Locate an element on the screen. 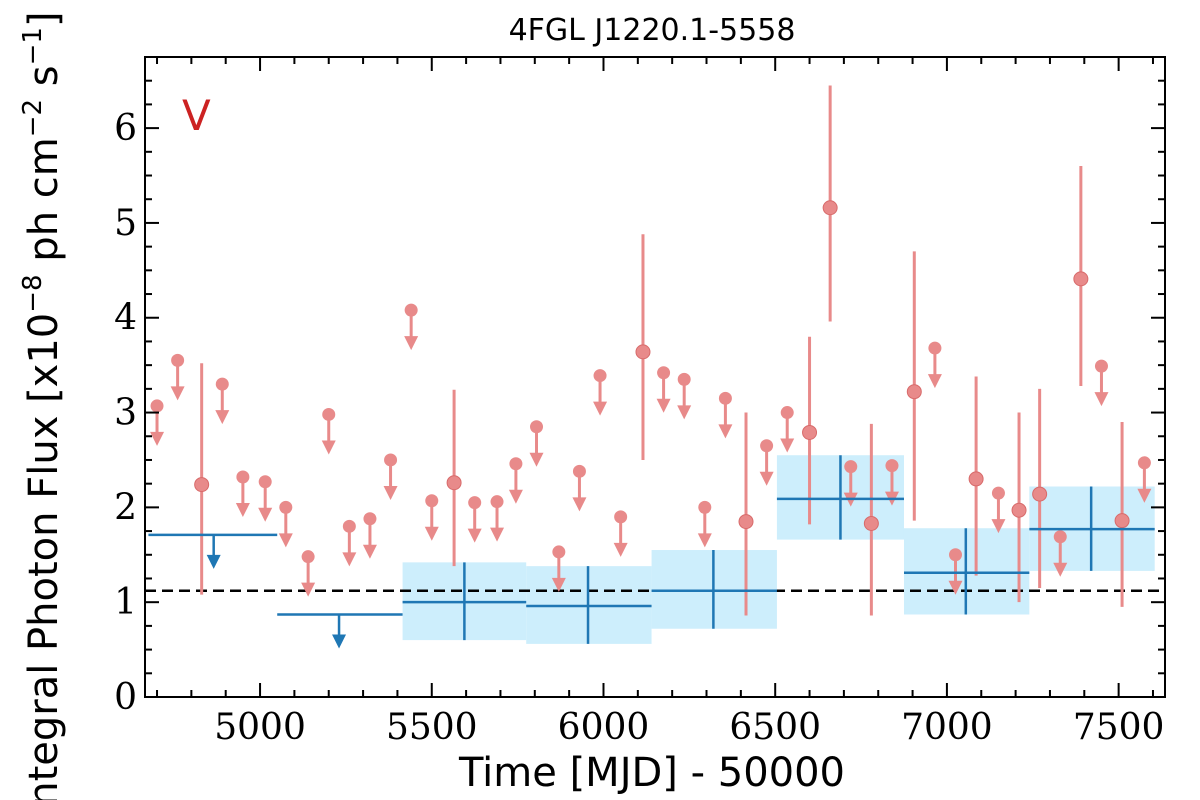  y-tick-label: 4 is located at coordinates (125, 318).